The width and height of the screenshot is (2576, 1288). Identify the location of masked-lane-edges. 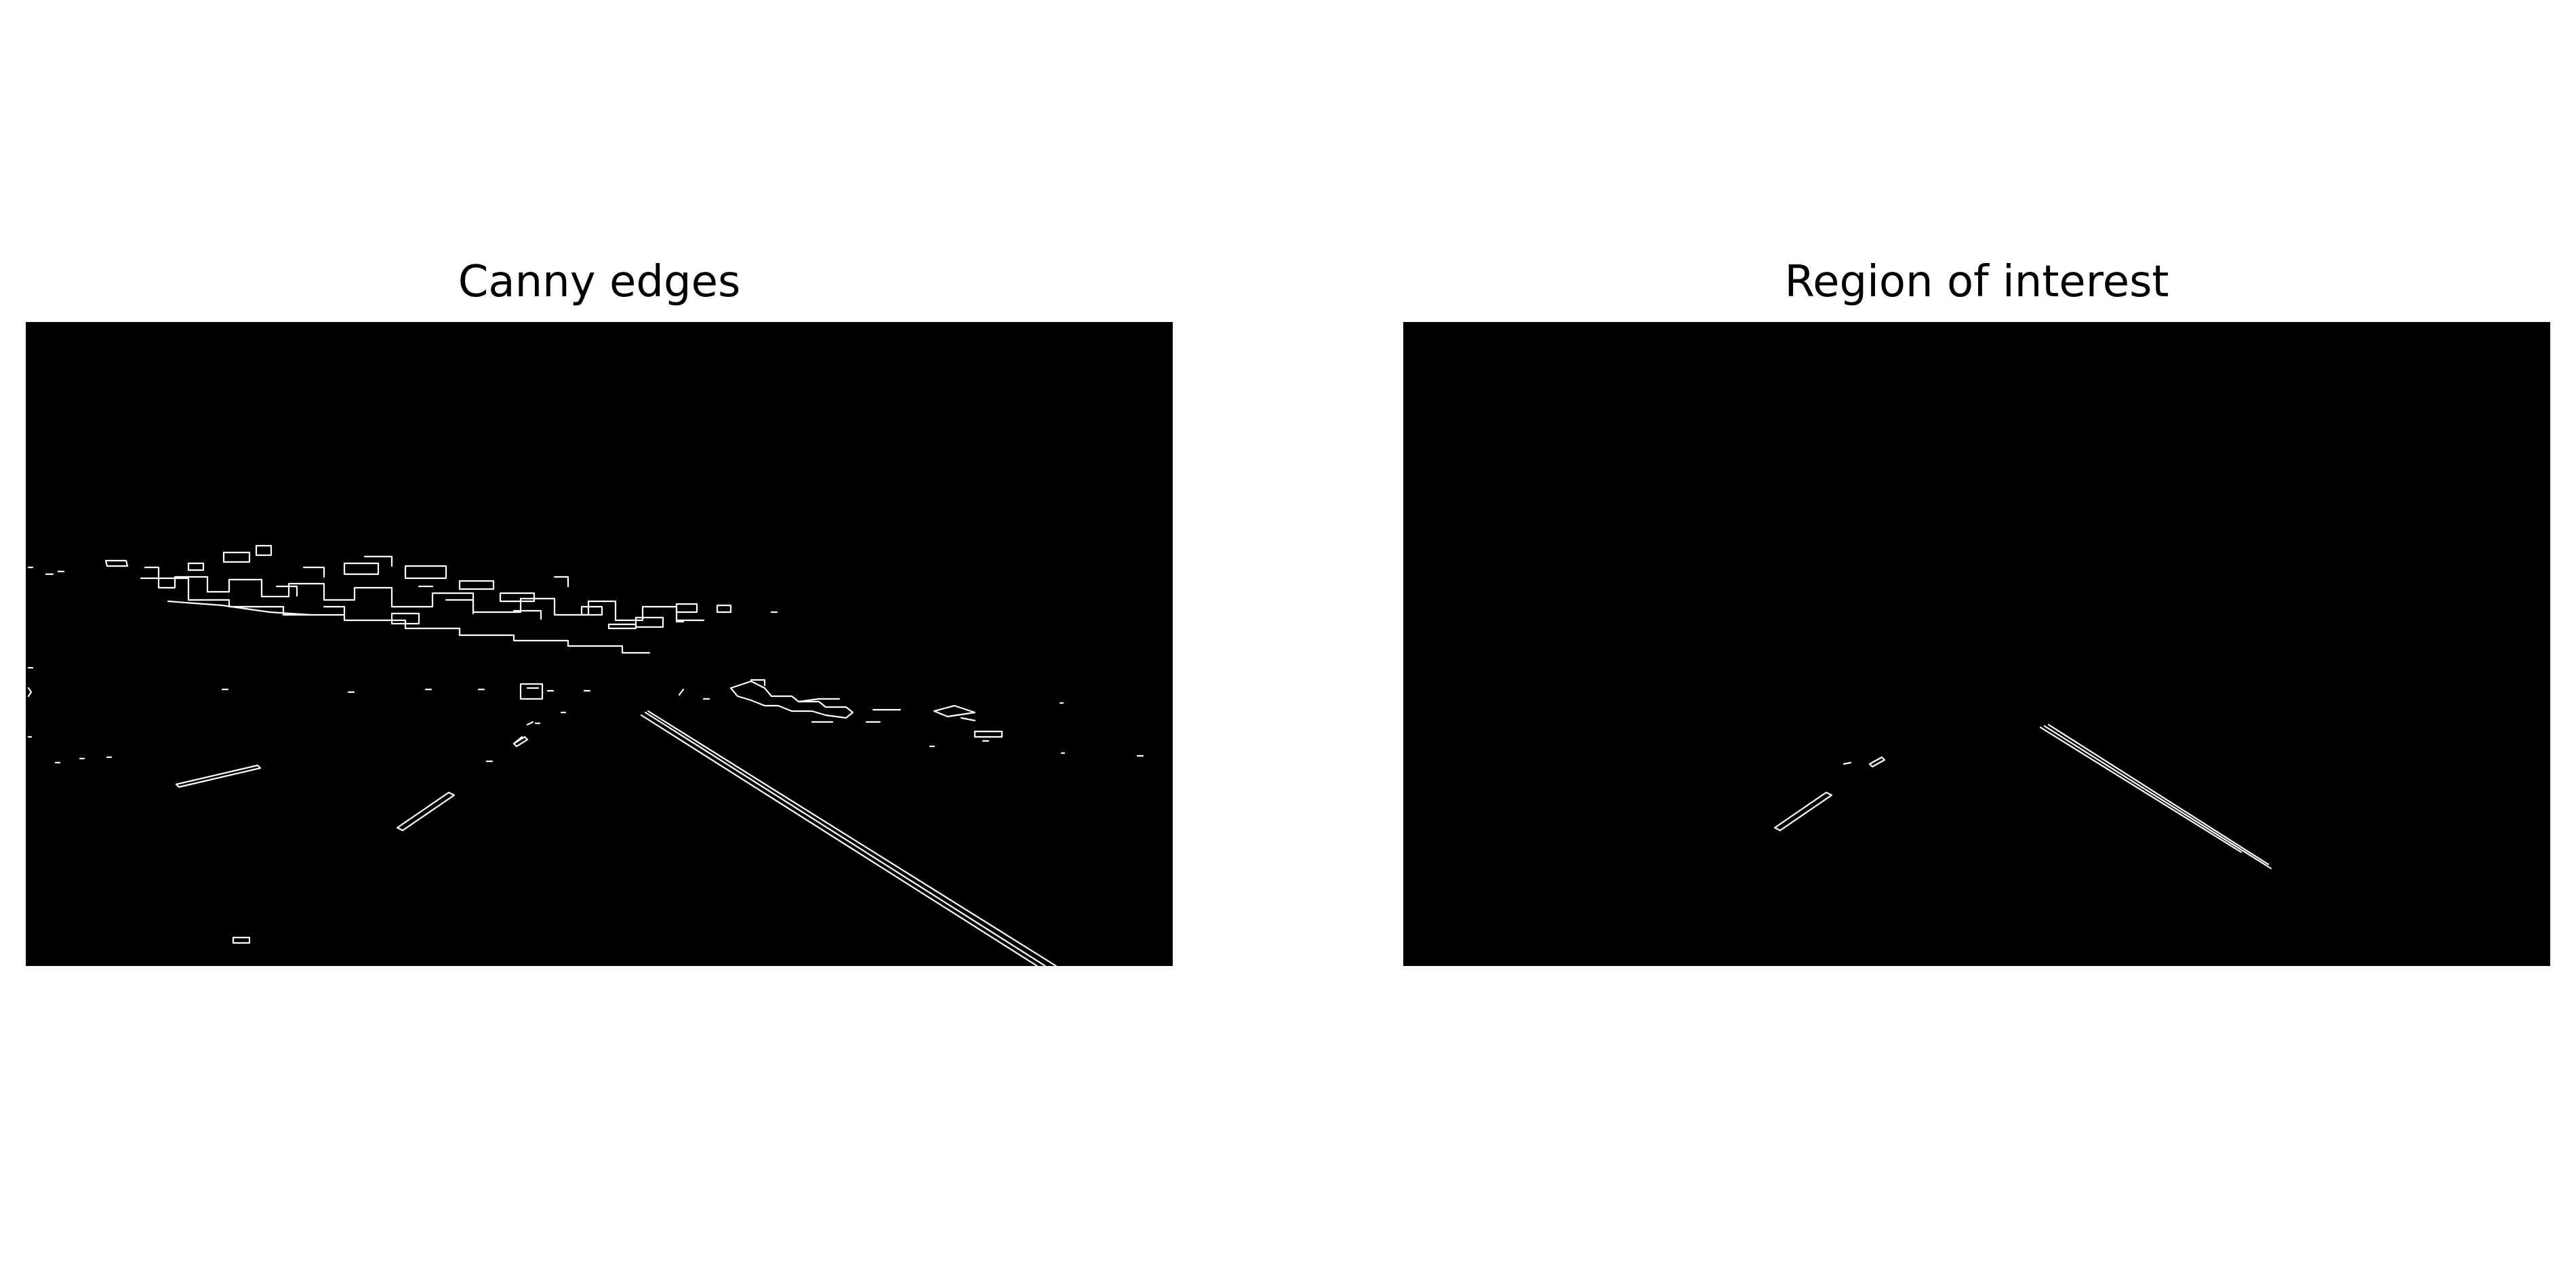
(2022, 796).